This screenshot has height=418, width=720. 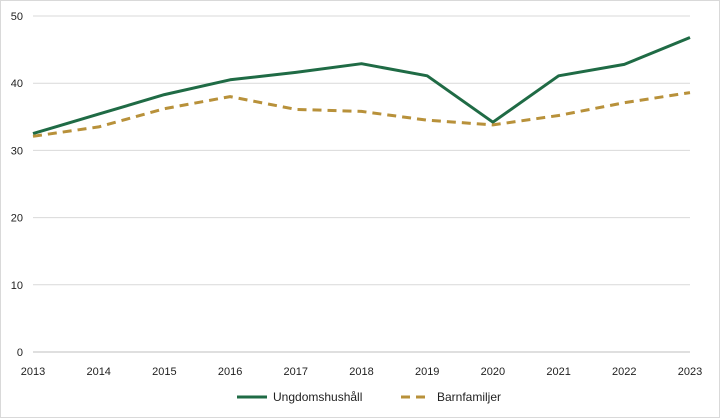 I want to click on y-tick-label: 50, so click(x=17, y=17).